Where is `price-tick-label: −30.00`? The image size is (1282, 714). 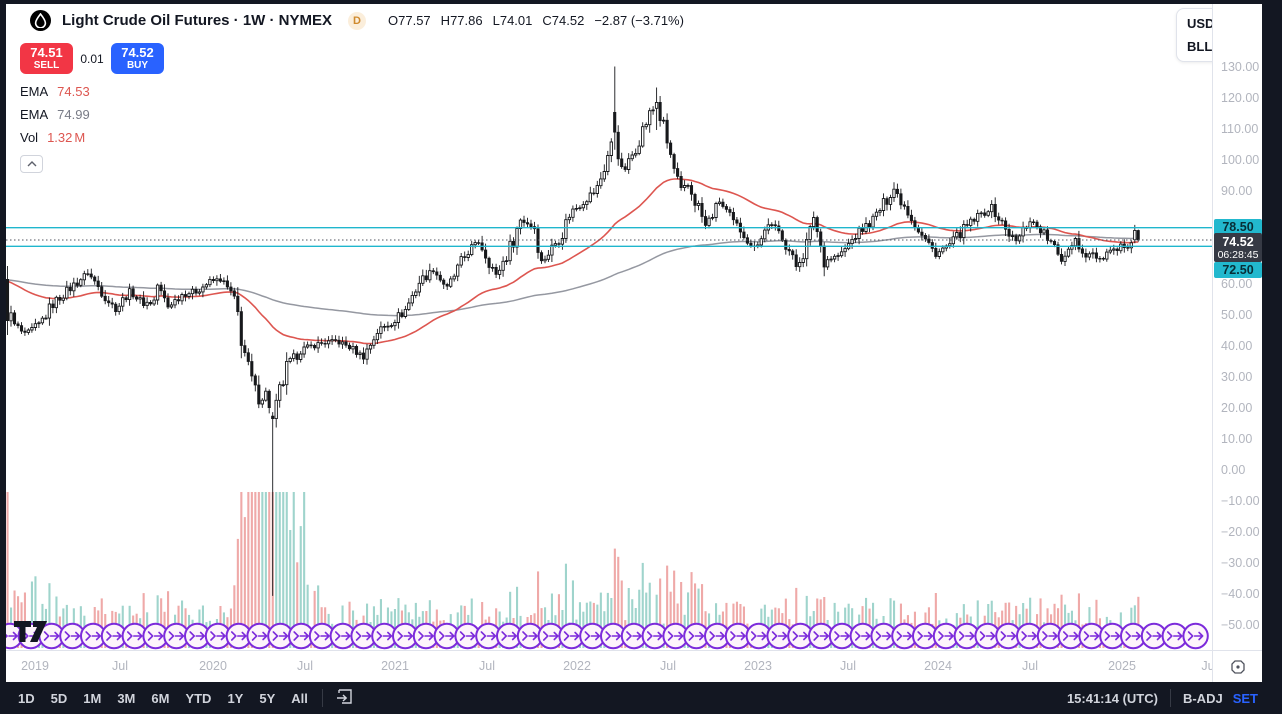
price-tick-label: −30.00 is located at coordinates (1240, 563).